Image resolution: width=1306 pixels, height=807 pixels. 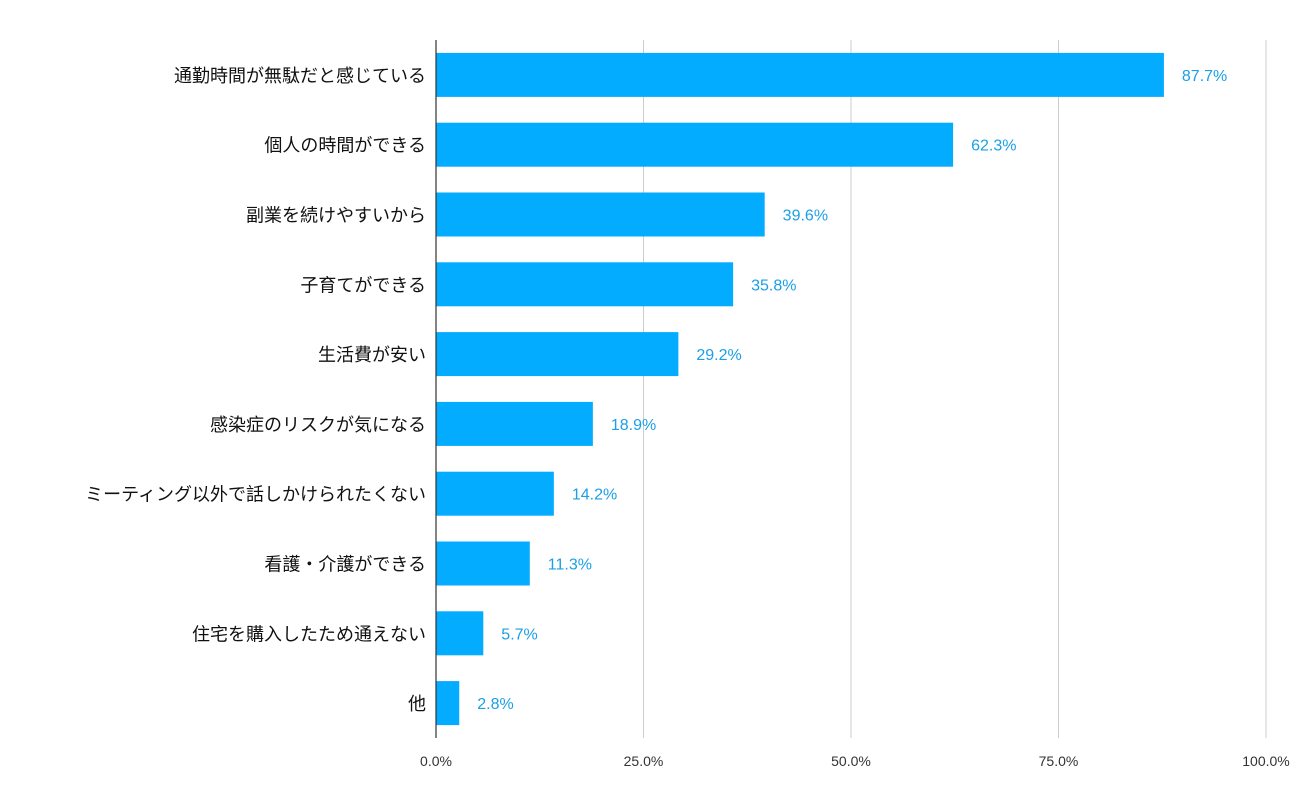 What do you see at coordinates (594, 495) in the screenshot?
I see `value-label: 14.2%` at bounding box center [594, 495].